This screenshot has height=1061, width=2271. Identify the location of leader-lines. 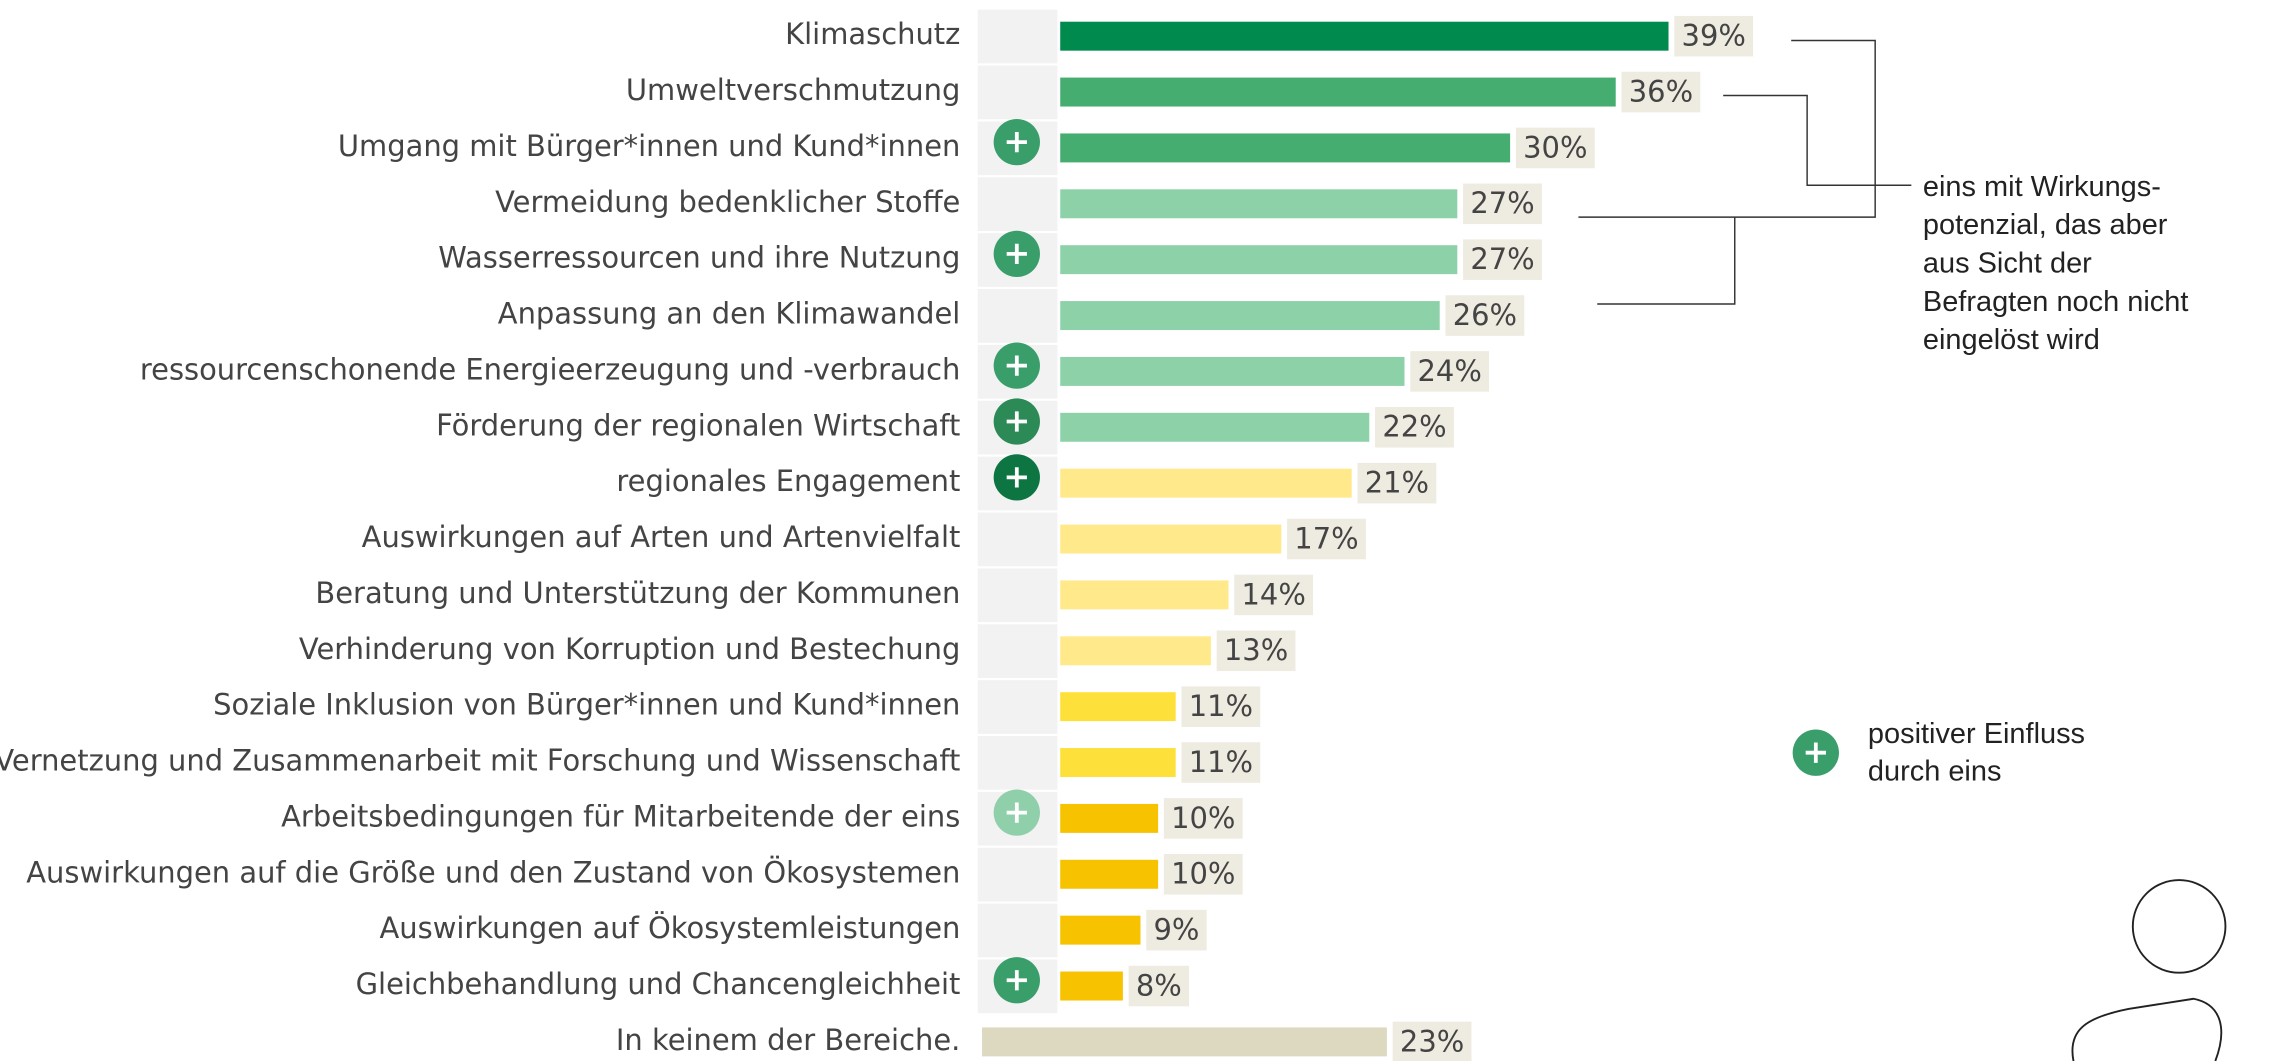
(1745, 172).